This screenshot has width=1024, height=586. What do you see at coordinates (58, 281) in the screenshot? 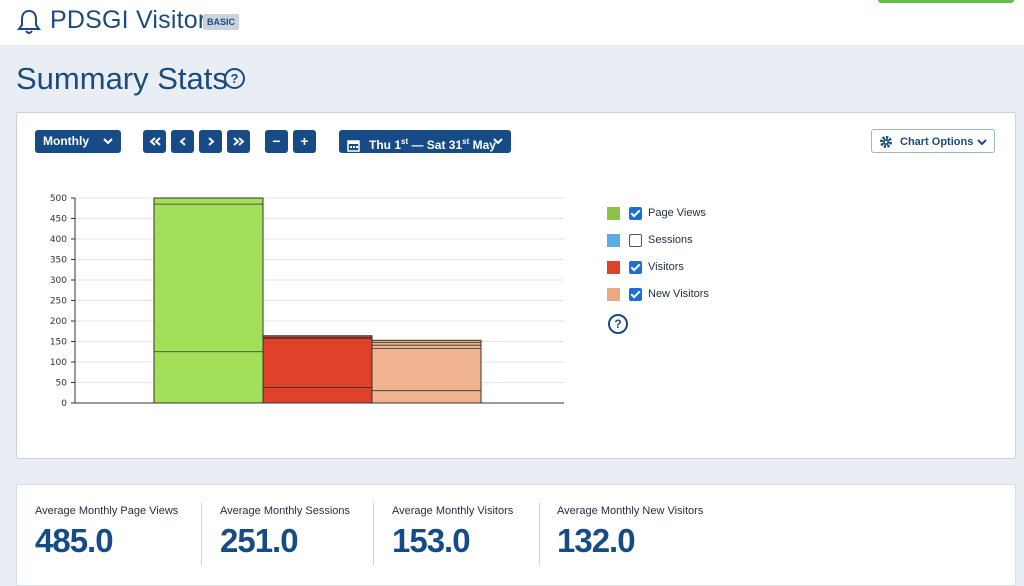
I see `y-tick-label: 300` at bounding box center [58, 281].